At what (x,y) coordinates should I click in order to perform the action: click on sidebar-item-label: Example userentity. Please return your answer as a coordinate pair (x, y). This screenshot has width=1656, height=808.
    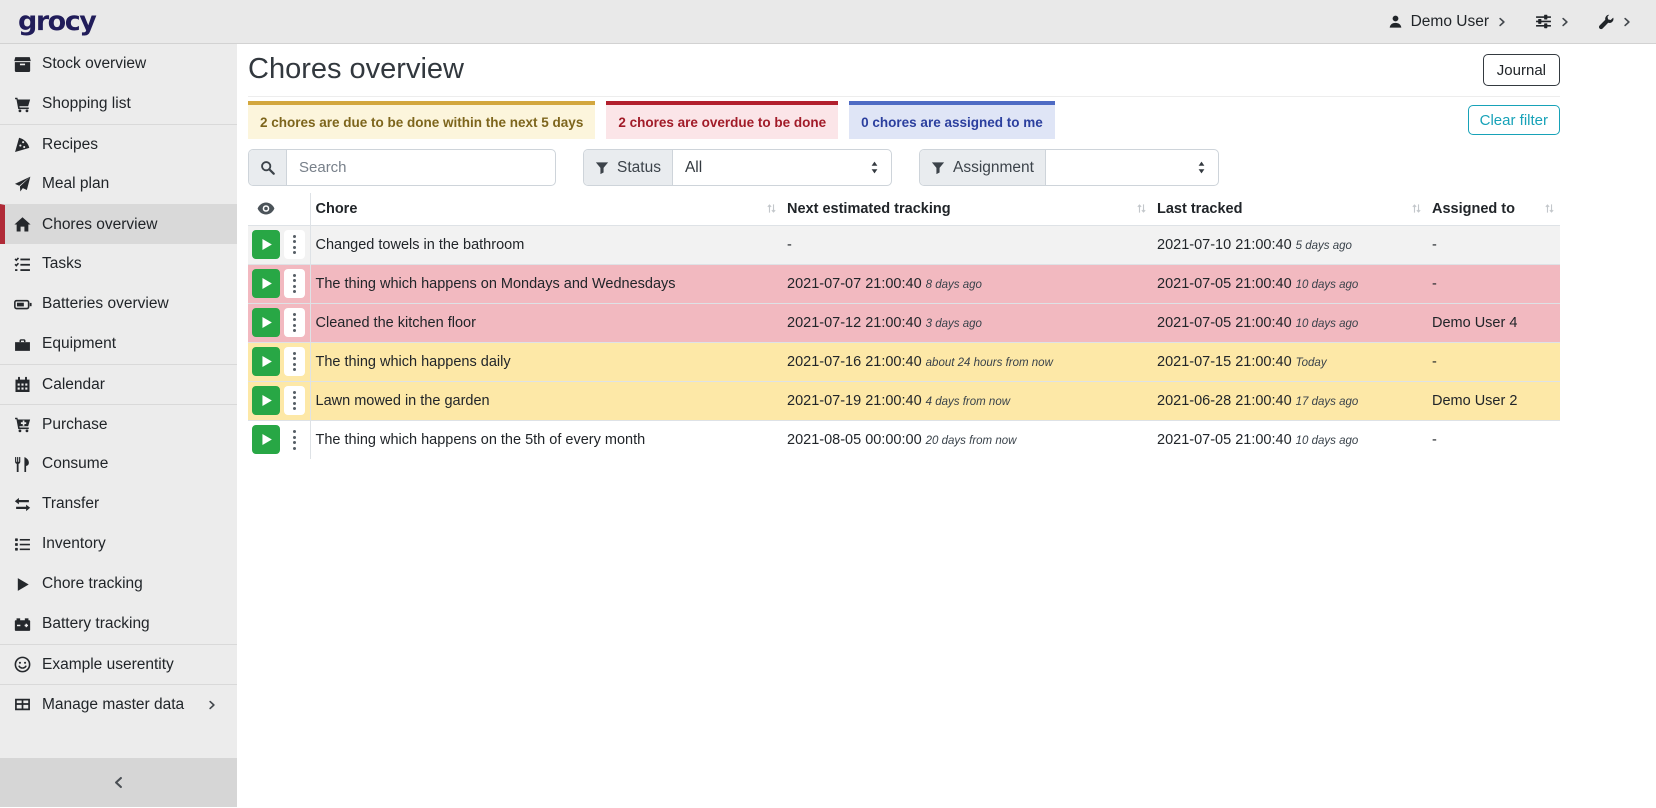
    Looking at the image, I should click on (108, 664).